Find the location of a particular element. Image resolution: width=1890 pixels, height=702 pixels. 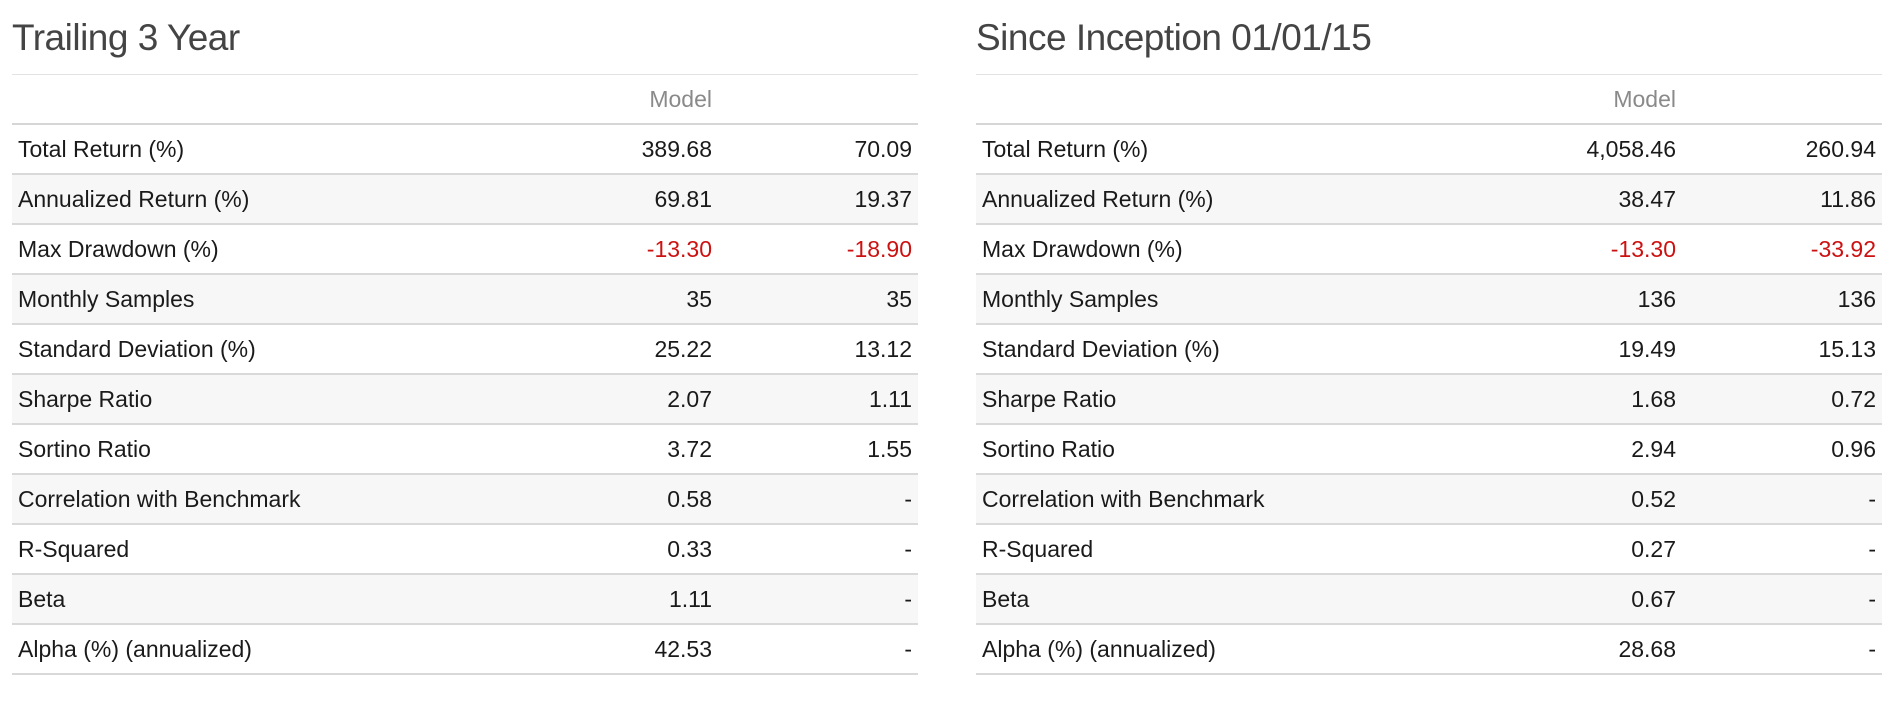

table-row: Correlation with Benchmark 0.52- is located at coordinates (1429, 499).